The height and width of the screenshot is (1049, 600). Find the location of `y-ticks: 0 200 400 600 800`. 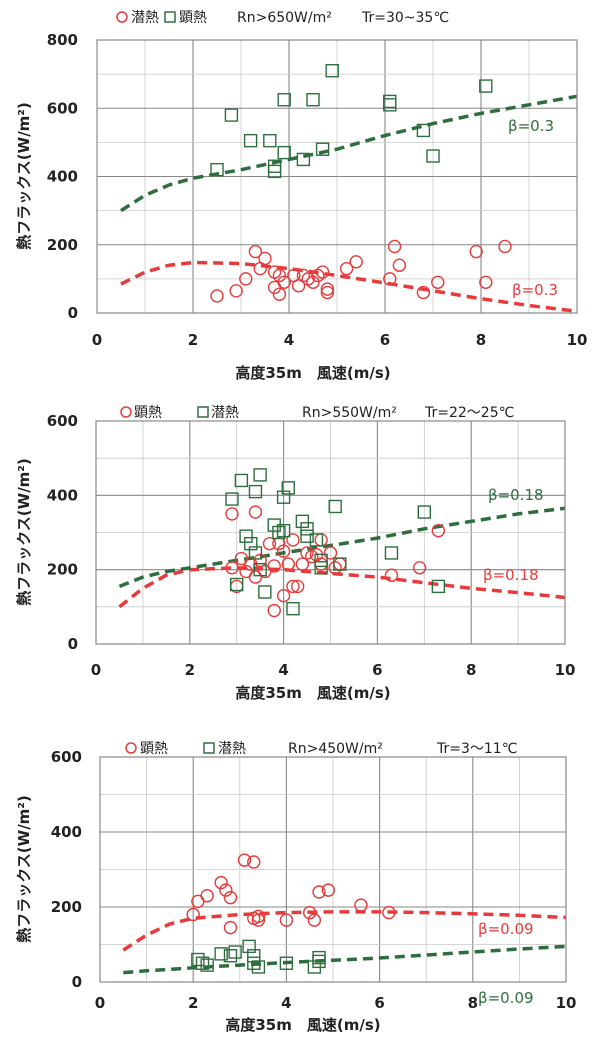

y-ticks: 0 200 400 600 800 is located at coordinates (62, 176).